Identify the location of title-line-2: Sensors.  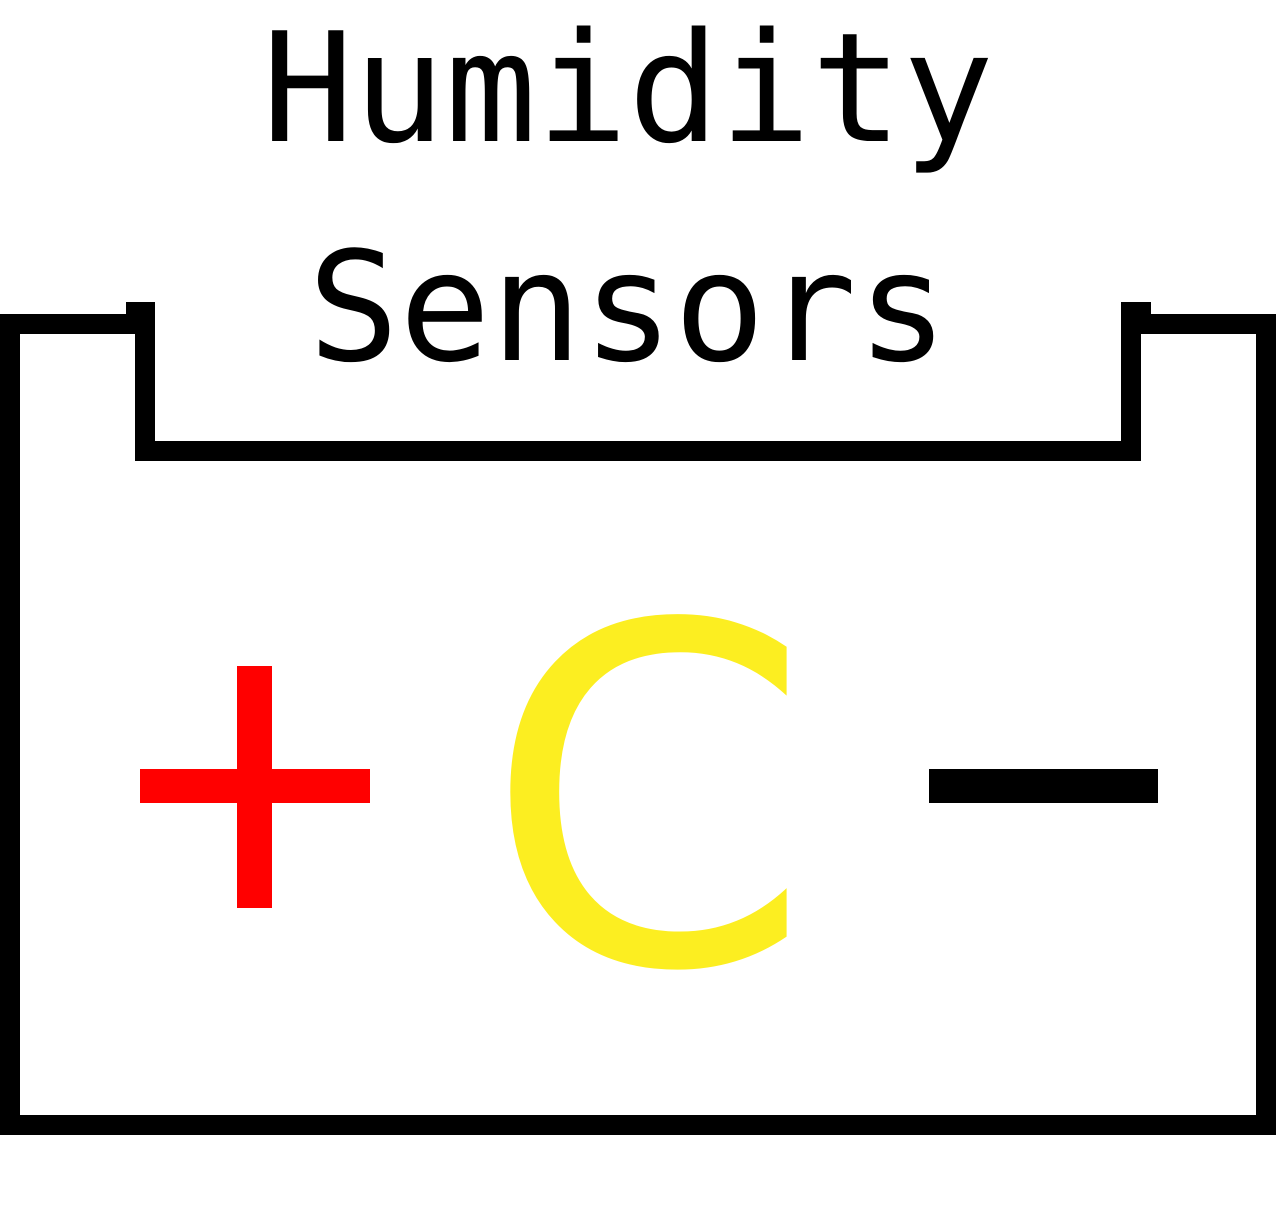
(628, 307).